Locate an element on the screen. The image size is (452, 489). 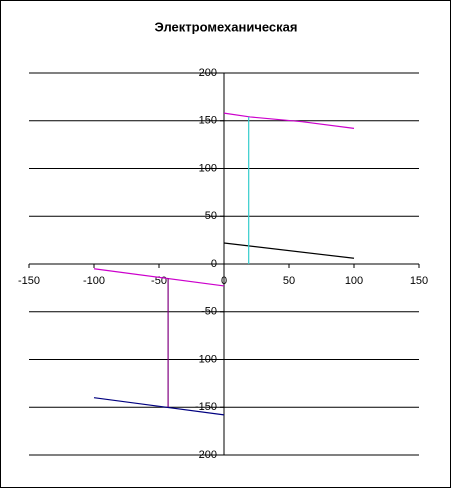
y-tick-label: -150 is located at coordinates (206, 407).